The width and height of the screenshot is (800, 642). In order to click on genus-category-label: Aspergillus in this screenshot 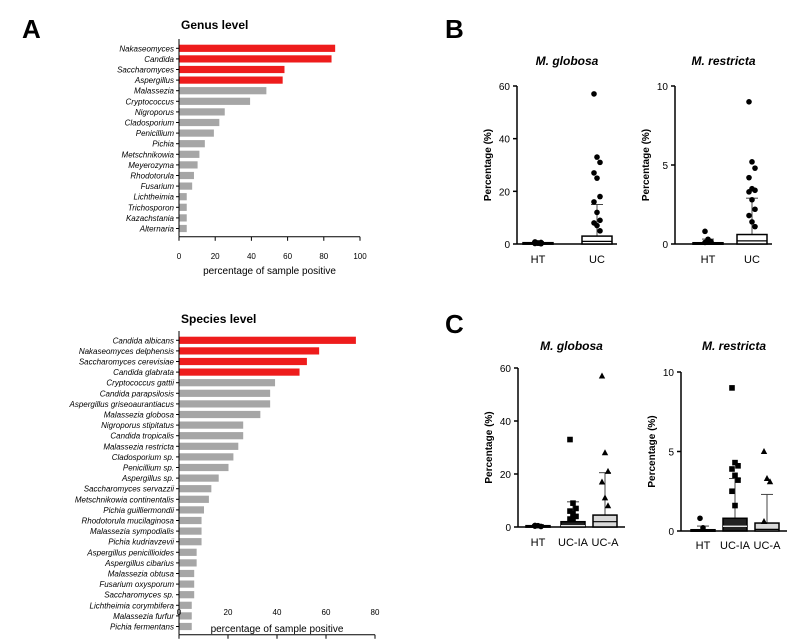, I will do `click(154, 80)`.